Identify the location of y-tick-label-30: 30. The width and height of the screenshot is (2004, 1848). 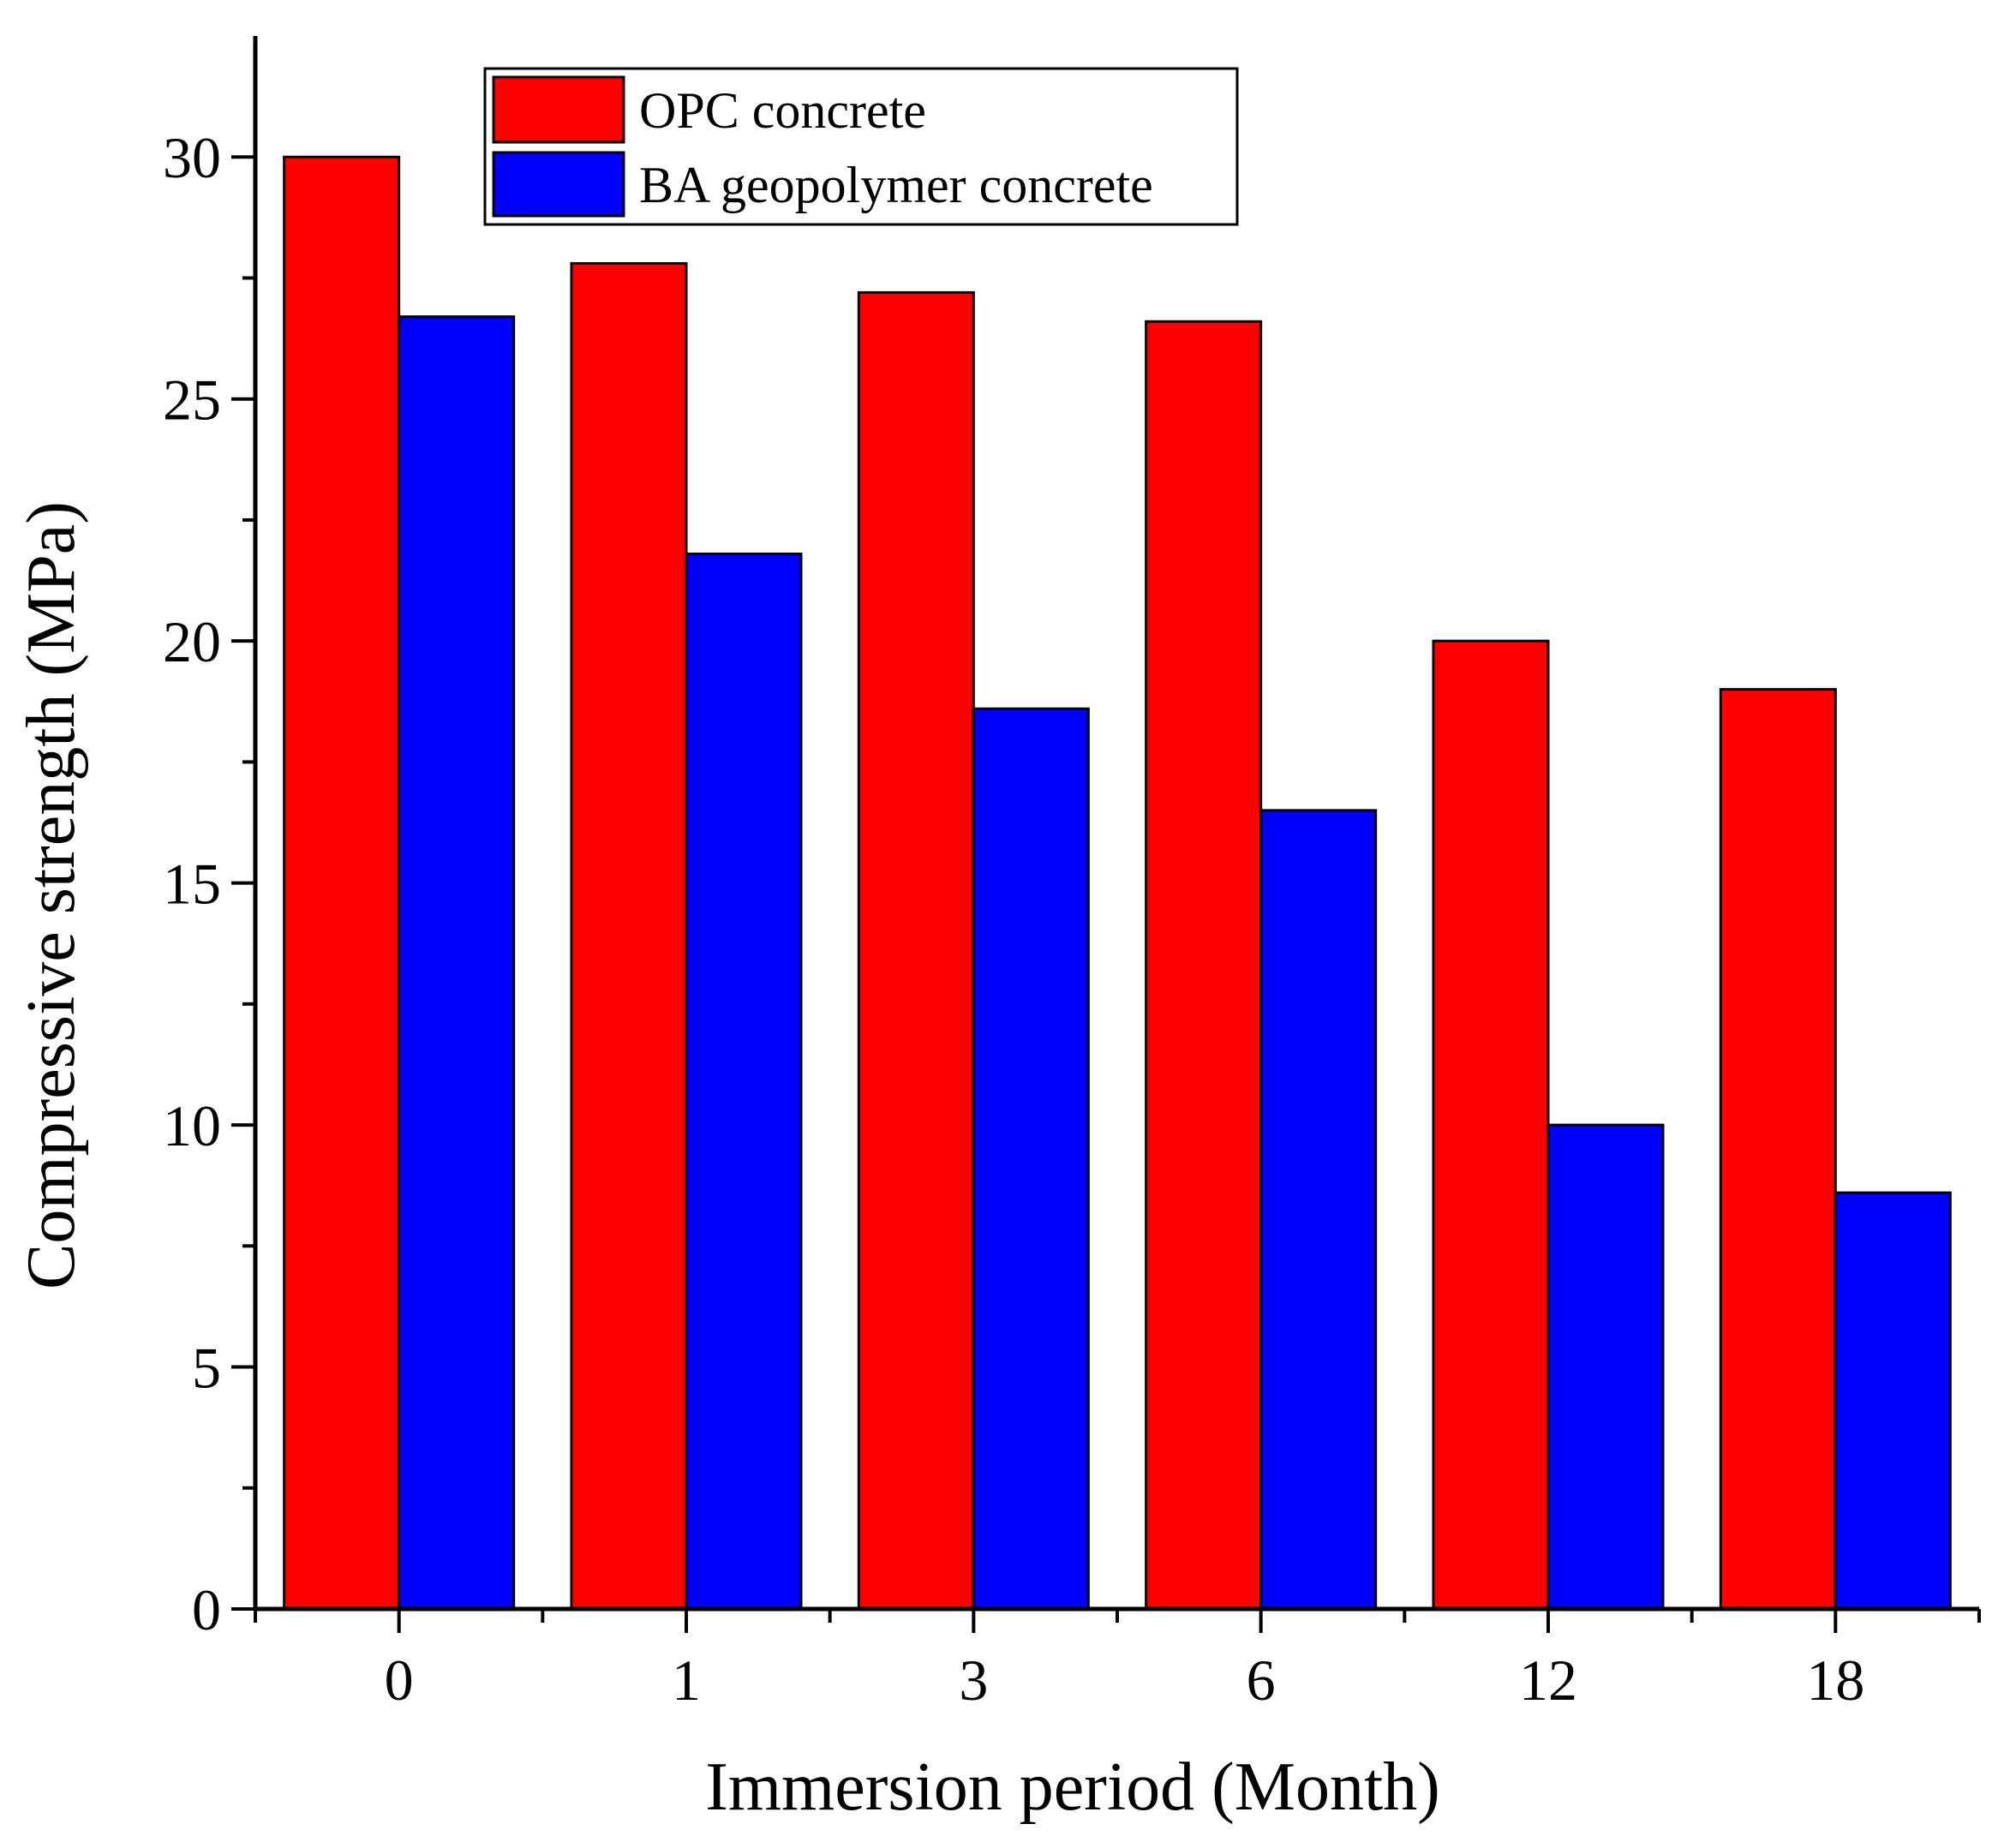
(192, 157).